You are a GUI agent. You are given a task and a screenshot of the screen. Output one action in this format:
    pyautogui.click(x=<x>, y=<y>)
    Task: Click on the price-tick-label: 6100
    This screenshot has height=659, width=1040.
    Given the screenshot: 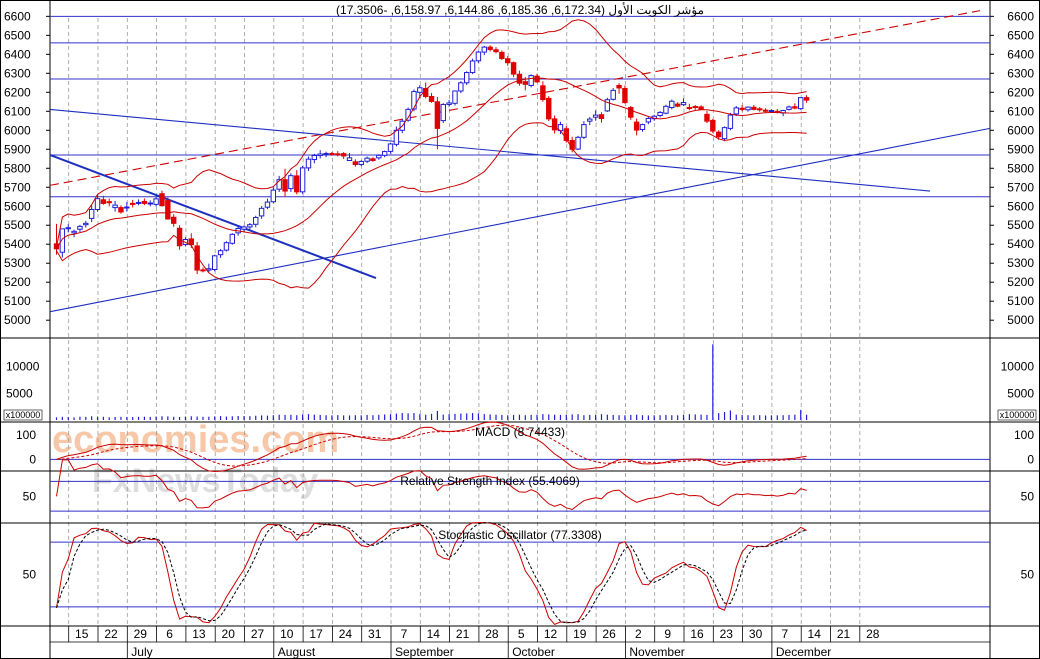 What is the action you would take?
    pyautogui.click(x=1020, y=111)
    